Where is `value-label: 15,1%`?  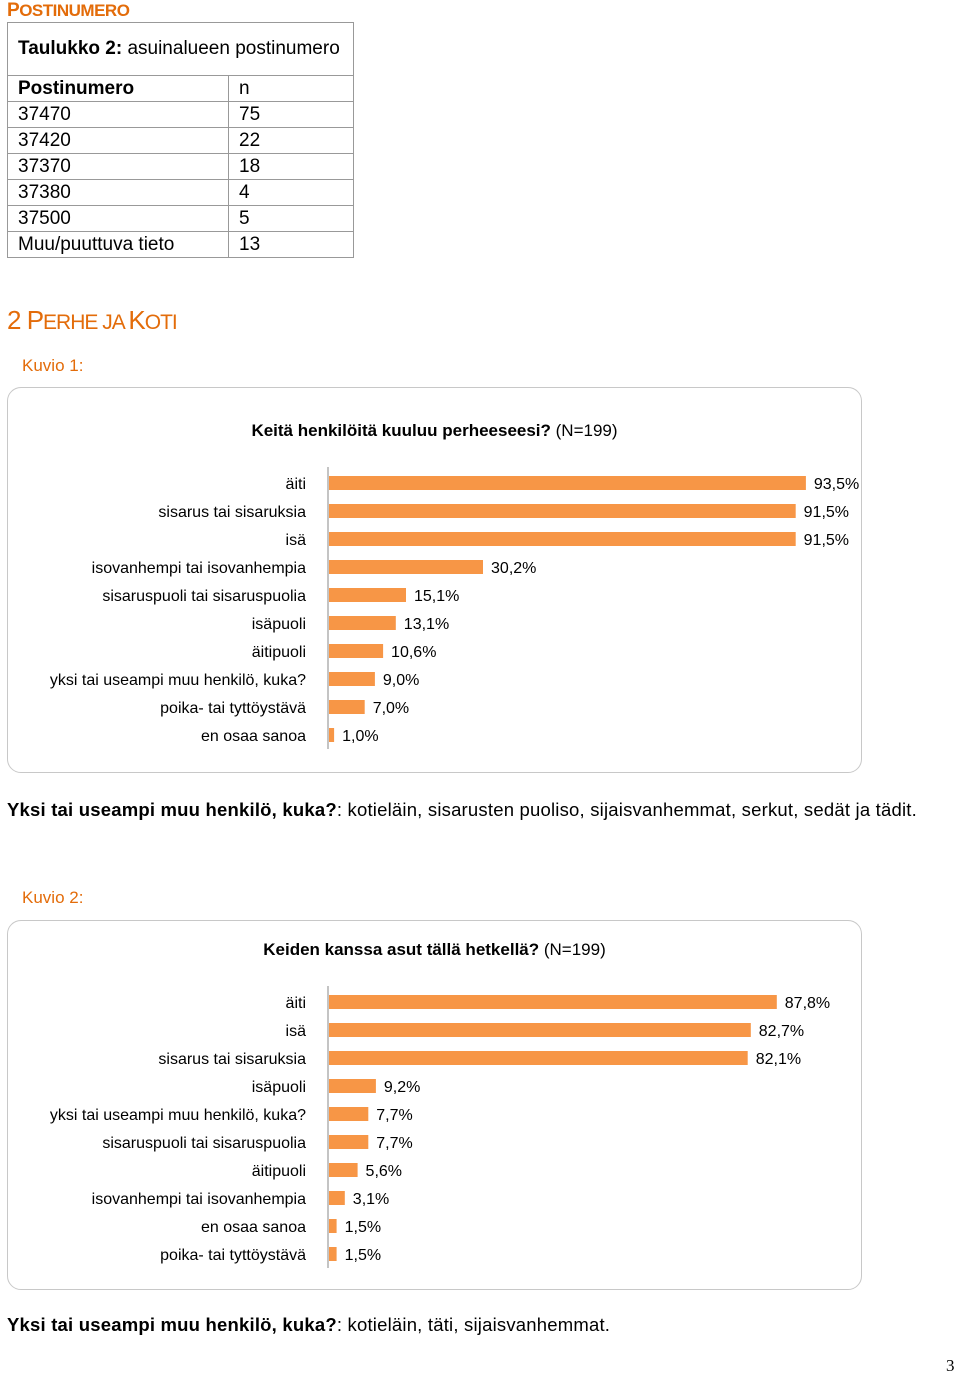
value-label: 15,1% is located at coordinates (436, 596).